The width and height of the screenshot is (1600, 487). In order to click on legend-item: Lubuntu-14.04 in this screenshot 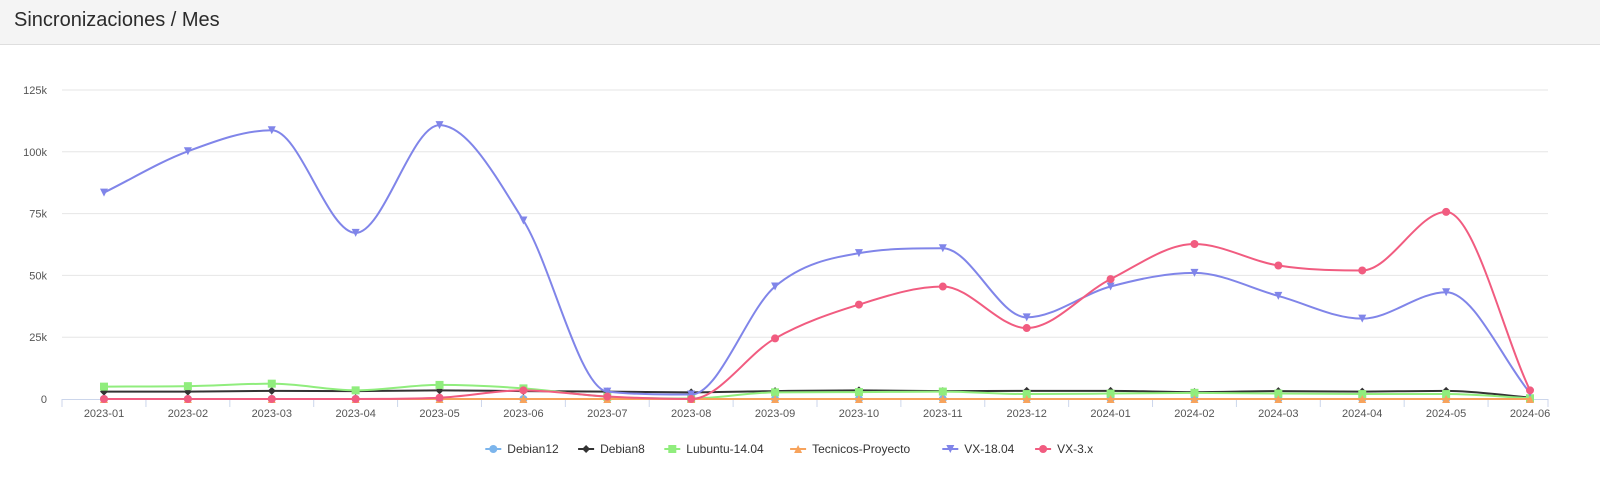, I will do `click(714, 449)`.